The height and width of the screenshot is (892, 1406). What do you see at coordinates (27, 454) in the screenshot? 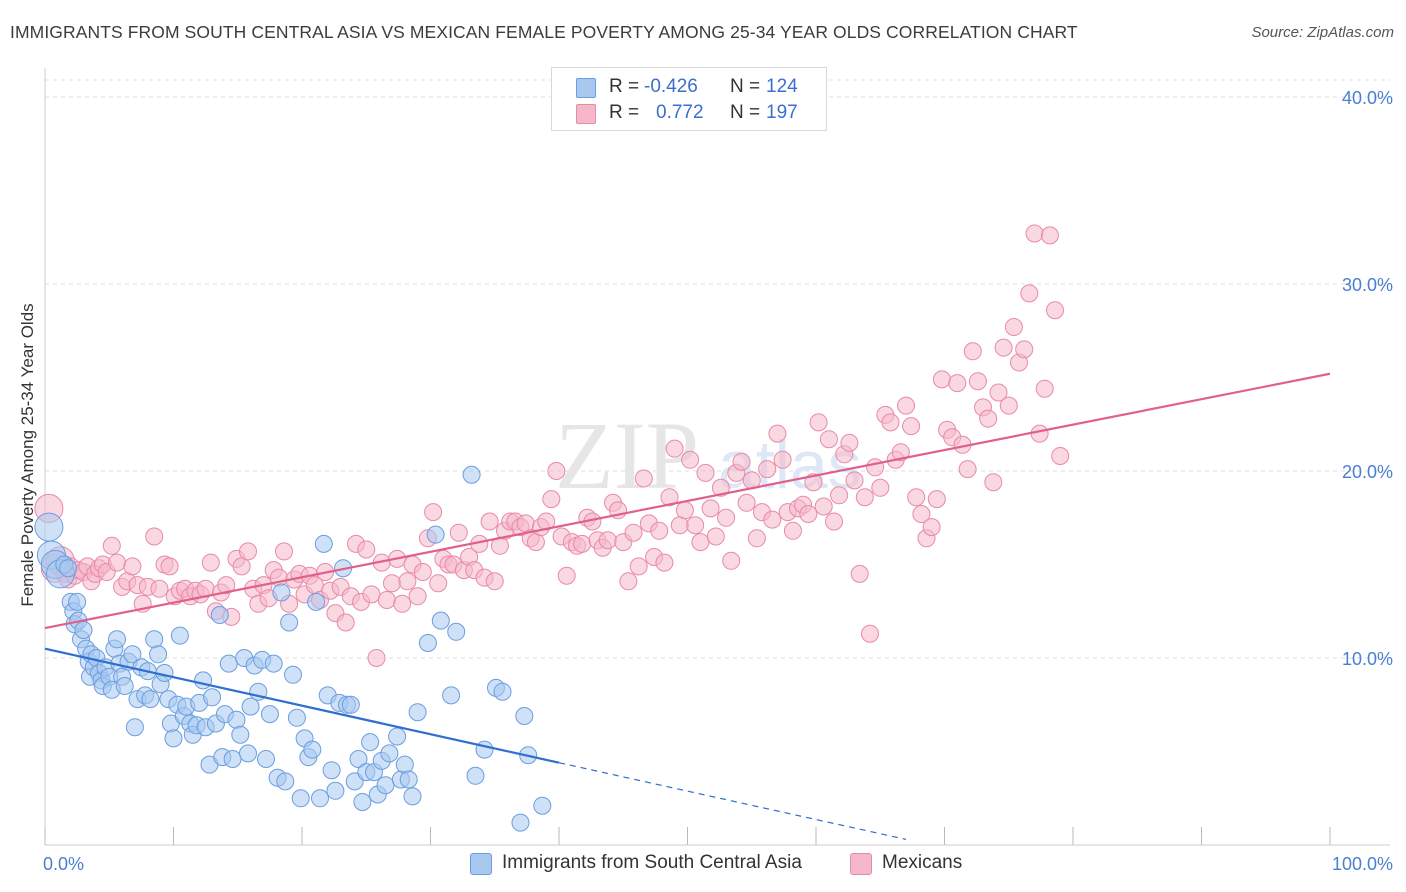
I see `y-axis-label: Female Poverty Among 25-34 Year Olds` at bounding box center [27, 454].